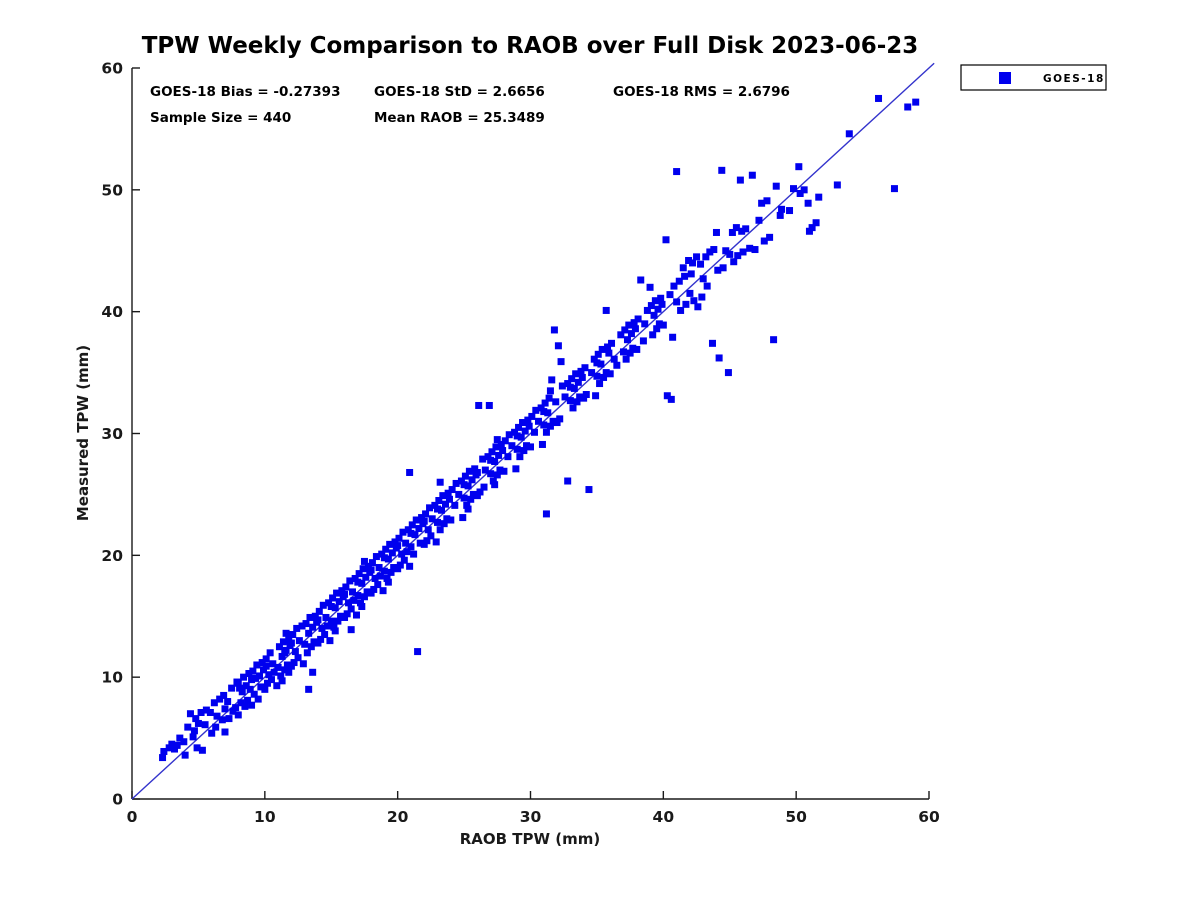  Describe the element at coordinates (112, 556) in the screenshot. I see `y-tick-label: 20` at that location.